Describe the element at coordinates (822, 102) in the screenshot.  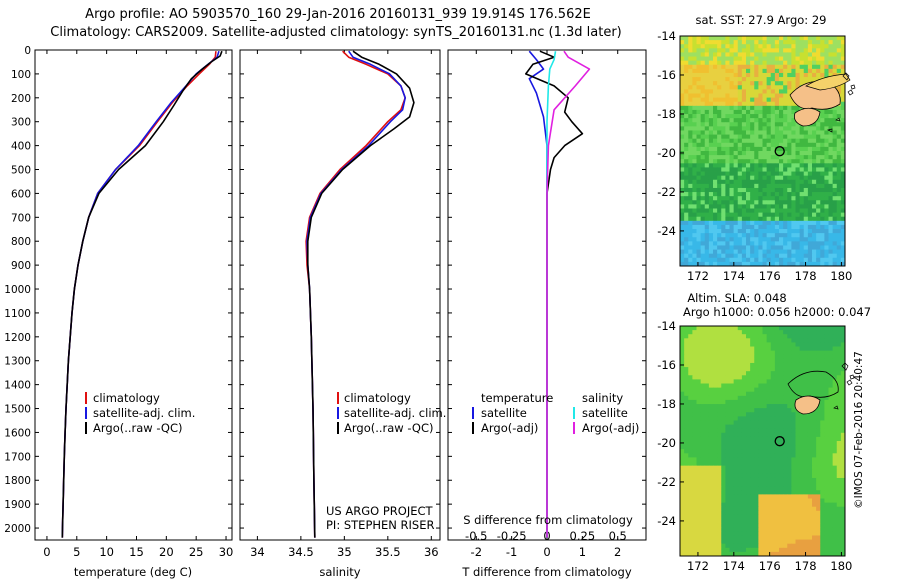
I see `sst-map-coastline` at that location.